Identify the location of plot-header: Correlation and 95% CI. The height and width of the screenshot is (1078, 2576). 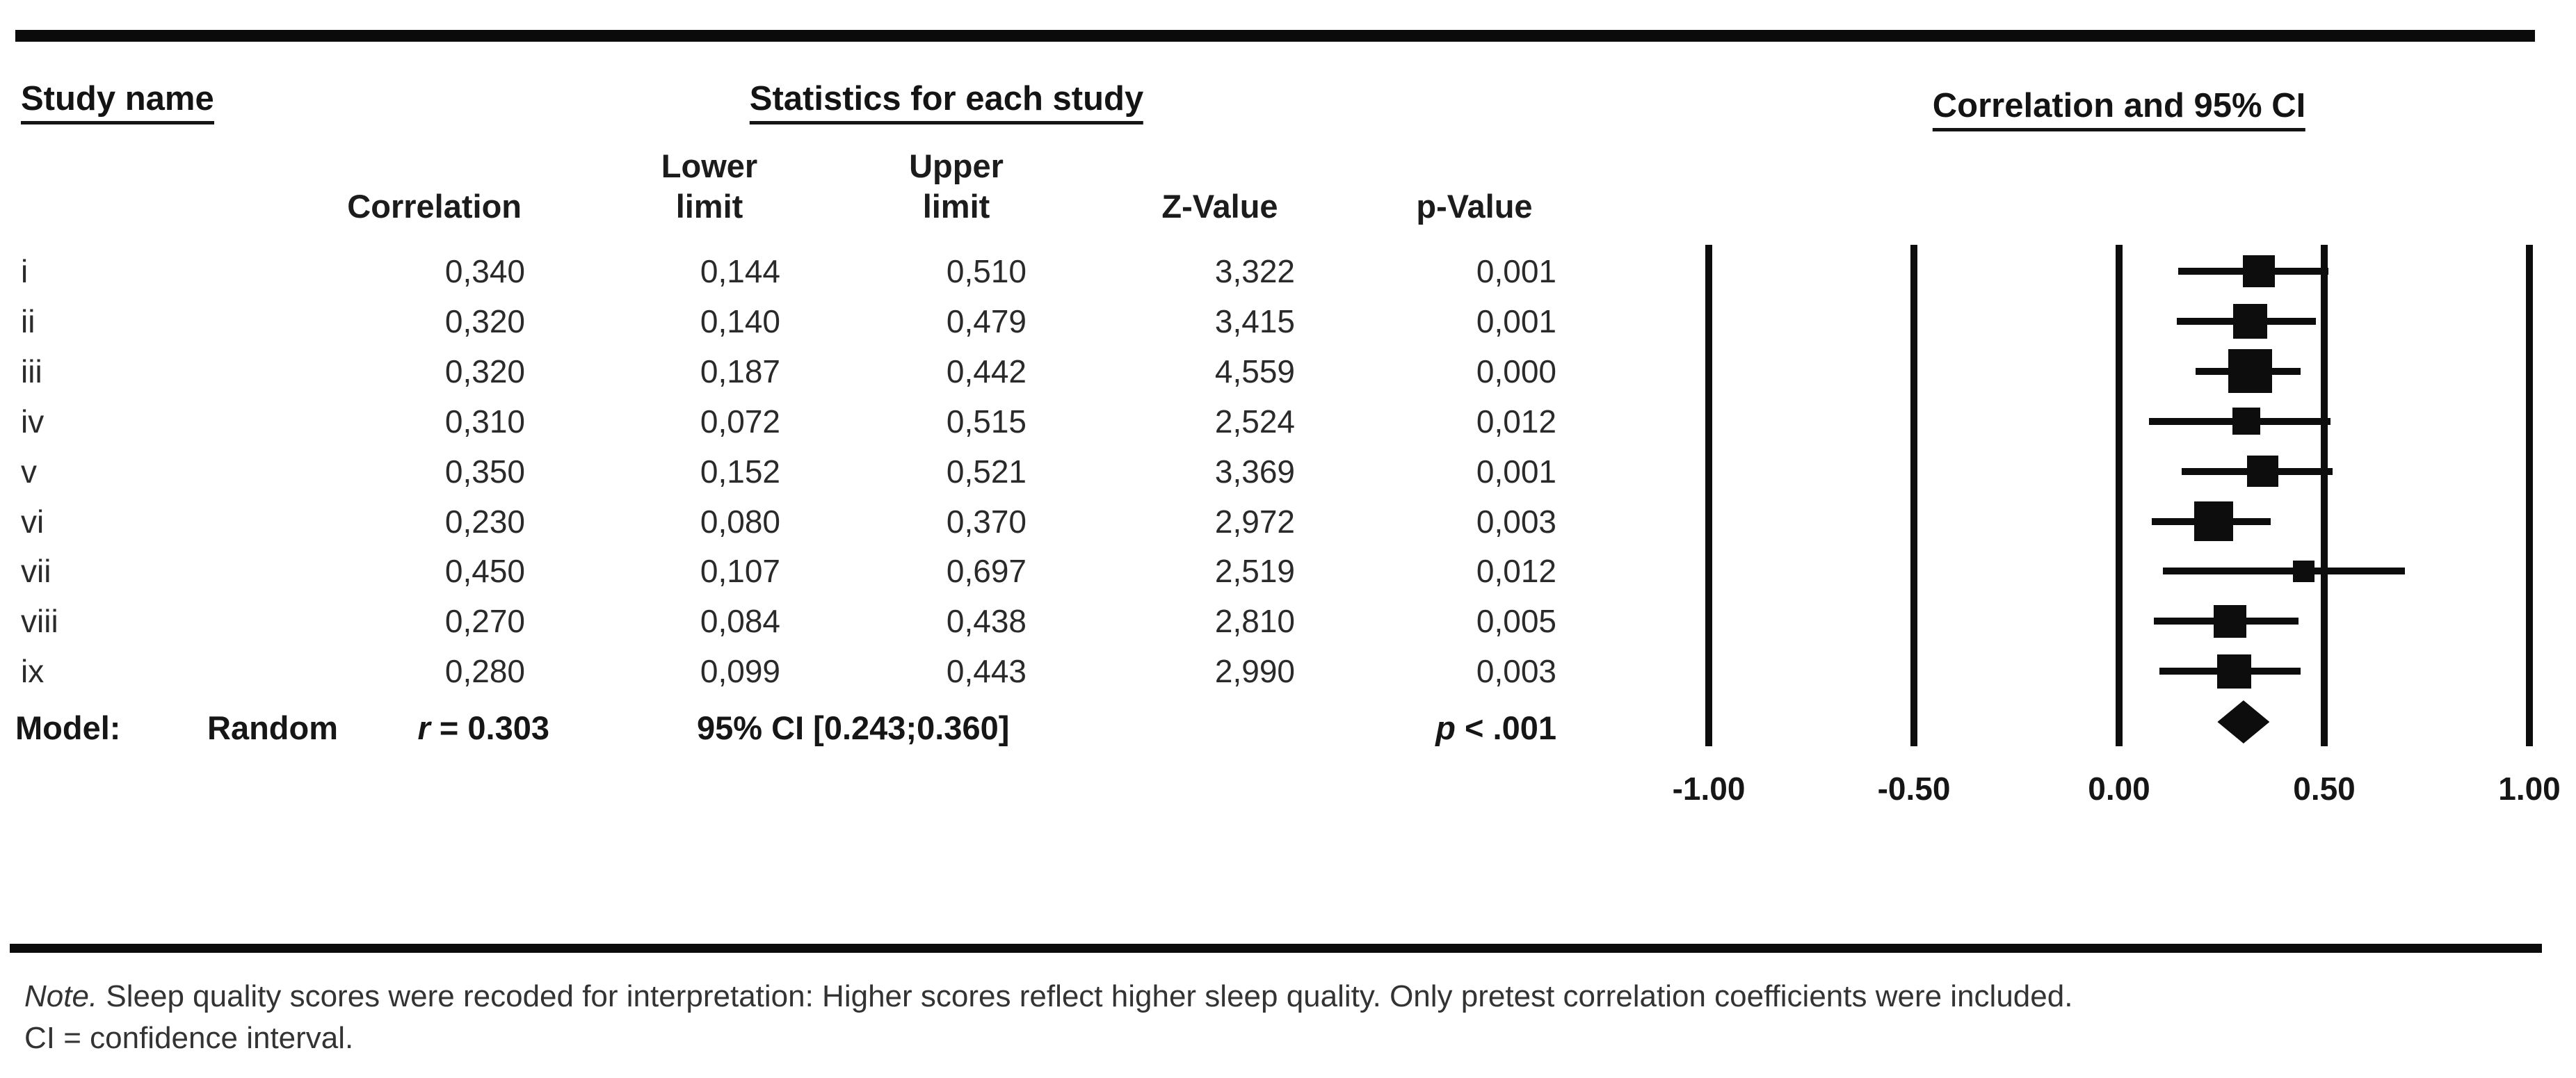
(2119, 110).